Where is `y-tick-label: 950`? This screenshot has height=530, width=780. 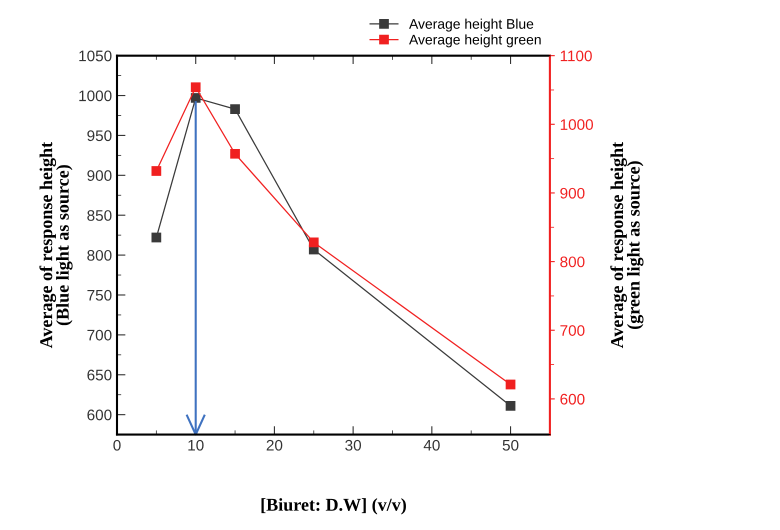 y-tick-label: 950 is located at coordinates (99, 136).